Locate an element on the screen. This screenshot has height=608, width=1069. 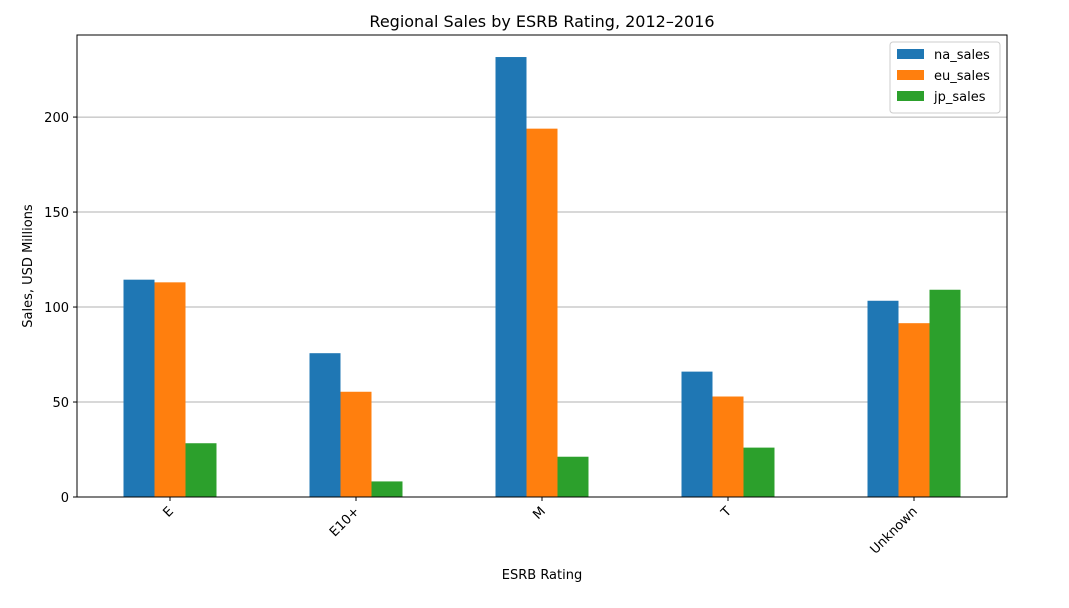
x-axis: E E10+ M T Unknown is located at coordinates (540, 527).